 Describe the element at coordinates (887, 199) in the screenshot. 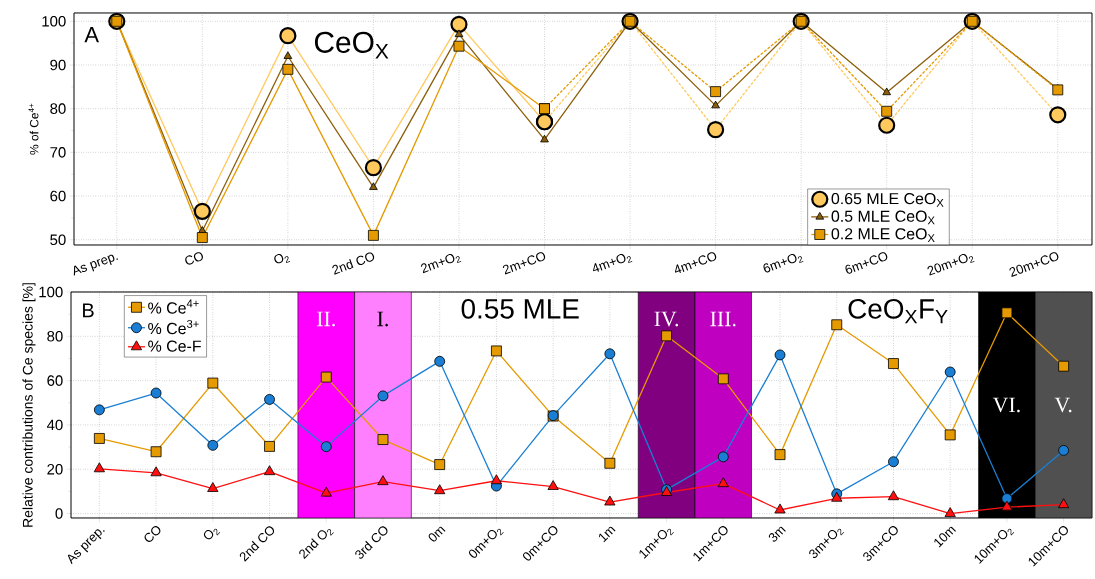

I see `legend-label: 0.65 MLE CeO$_{X}$` at that location.